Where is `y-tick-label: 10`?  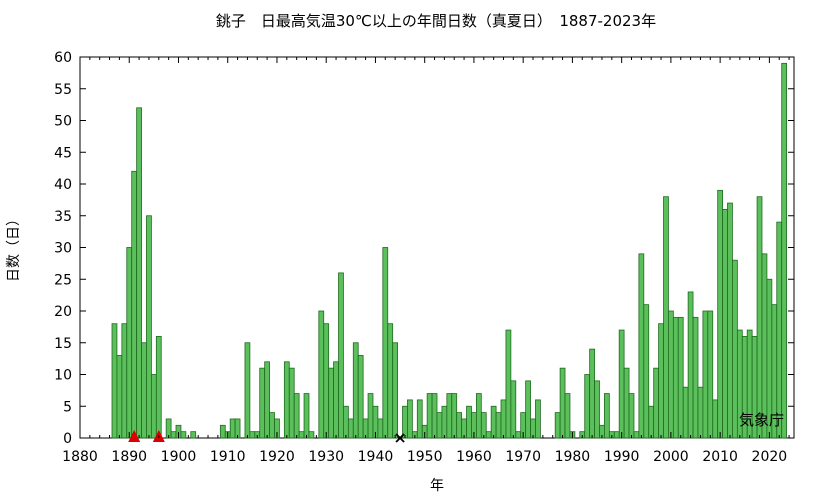
y-tick-label: 10 is located at coordinates (63, 376).